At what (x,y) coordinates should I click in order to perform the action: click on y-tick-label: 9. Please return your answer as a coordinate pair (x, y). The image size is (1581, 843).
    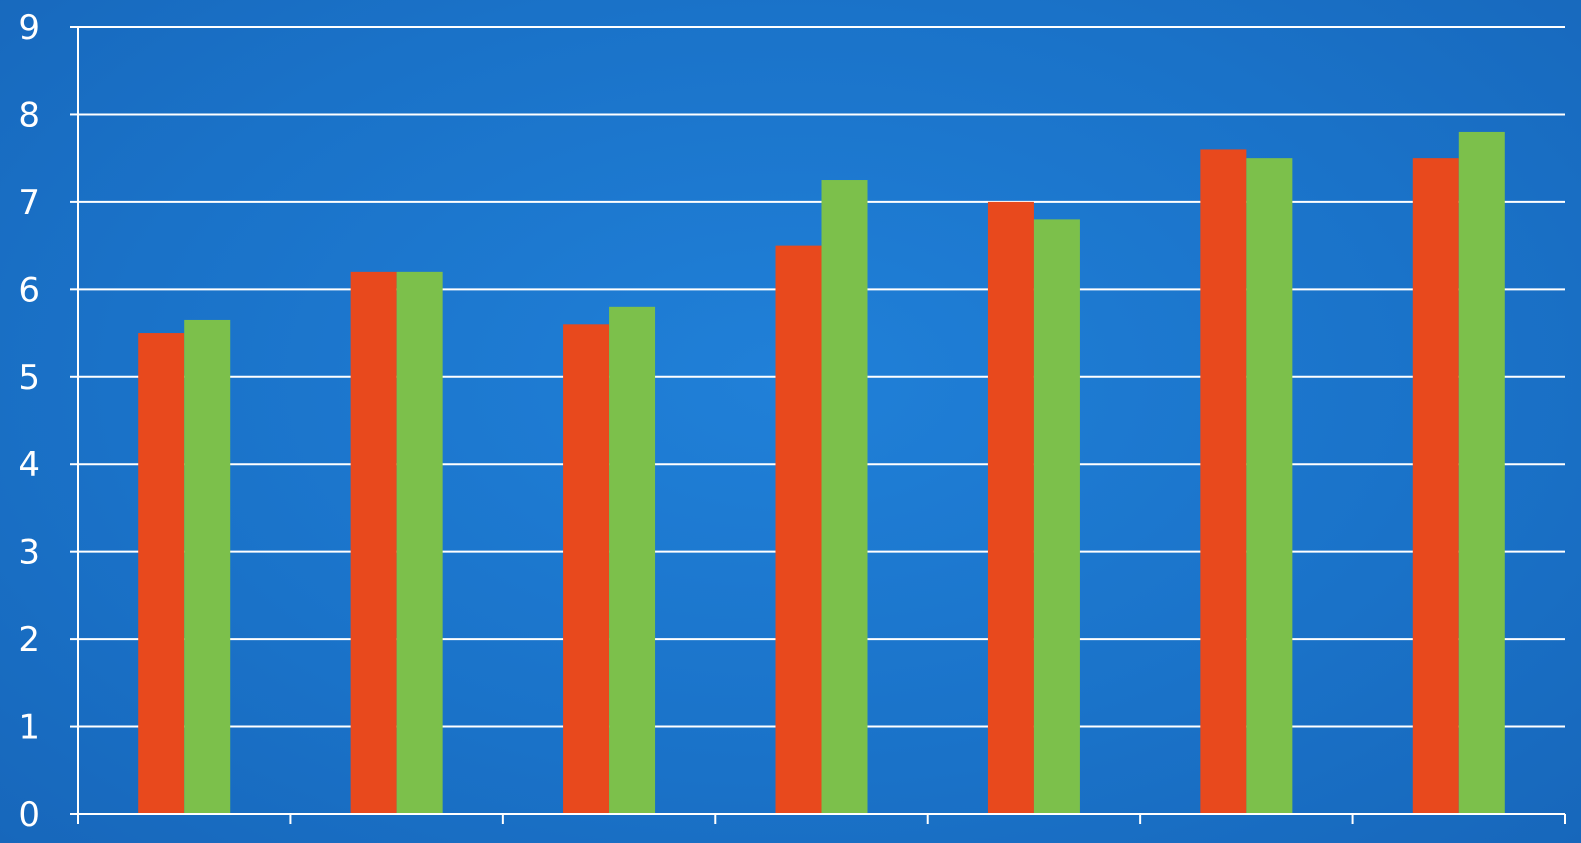
    Looking at the image, I should click on (29, 28).